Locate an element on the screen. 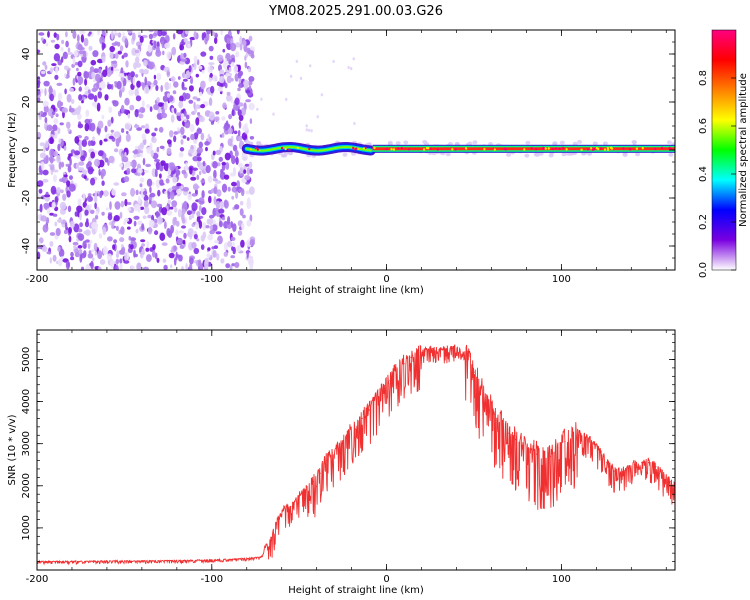 The width and height of the screenshot is (750, 600). spectrogram-xlabel: Height of straight line (km) is located at coordinates (356, 290).